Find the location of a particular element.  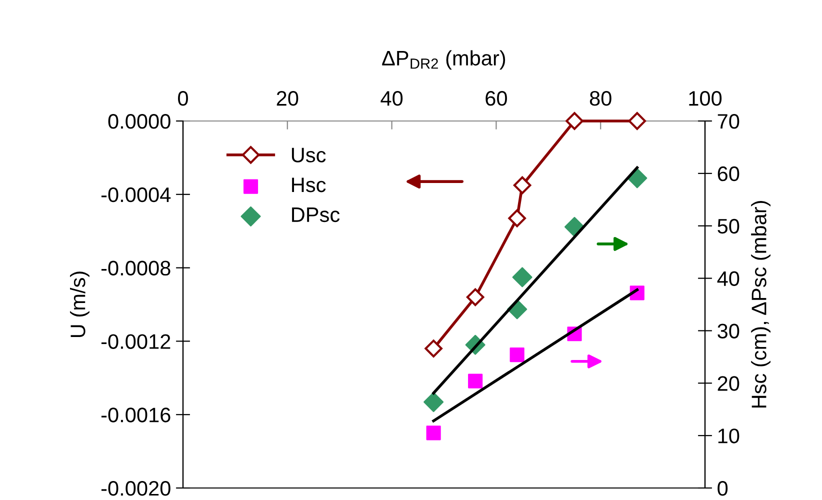

y-axis-title: U (m/s) is located at coordinates (80, 305).